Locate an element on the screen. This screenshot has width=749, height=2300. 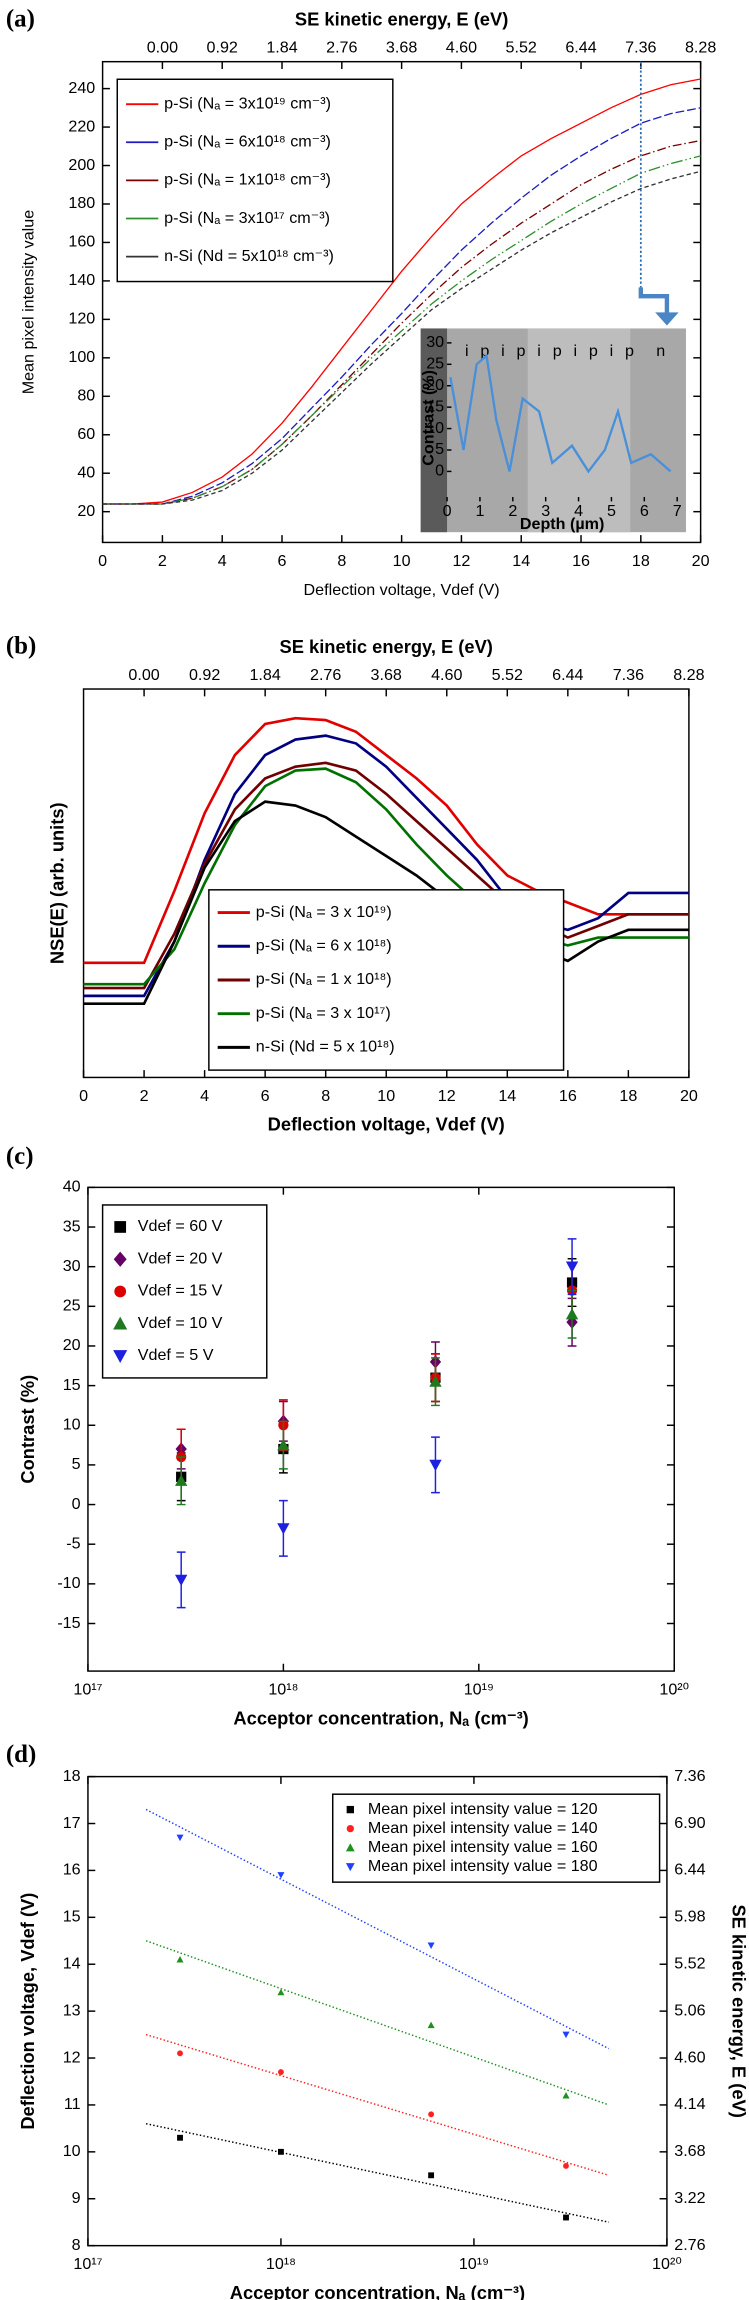
inset-image-dark is located at coordinates (434, 430).